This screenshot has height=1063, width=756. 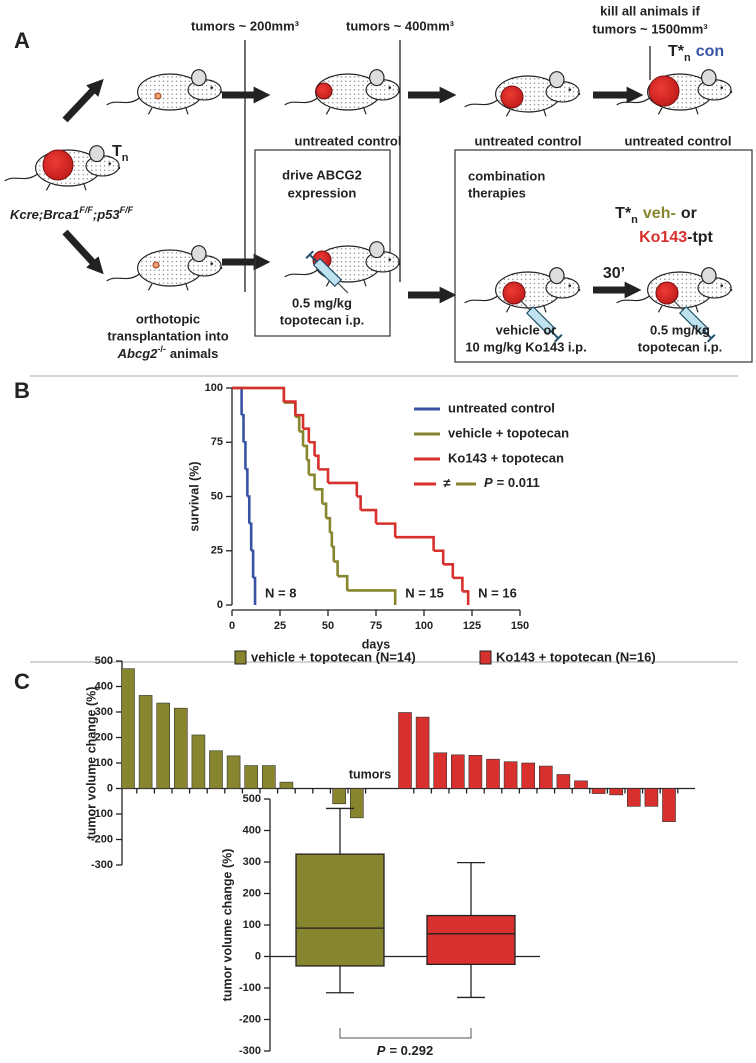 What do you see at coordinates (322, 192) in the screenshot?
I see `box-title: expression` at bounding box center [322, 192].